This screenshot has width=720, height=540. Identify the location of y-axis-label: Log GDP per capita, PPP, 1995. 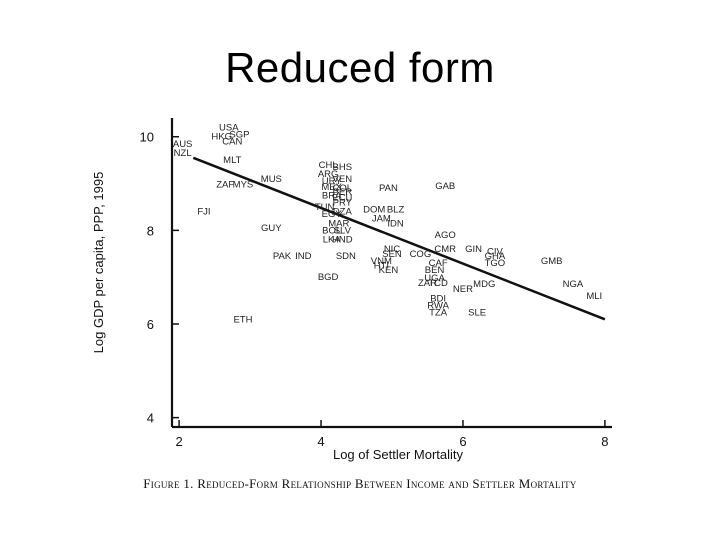
(98, 263).